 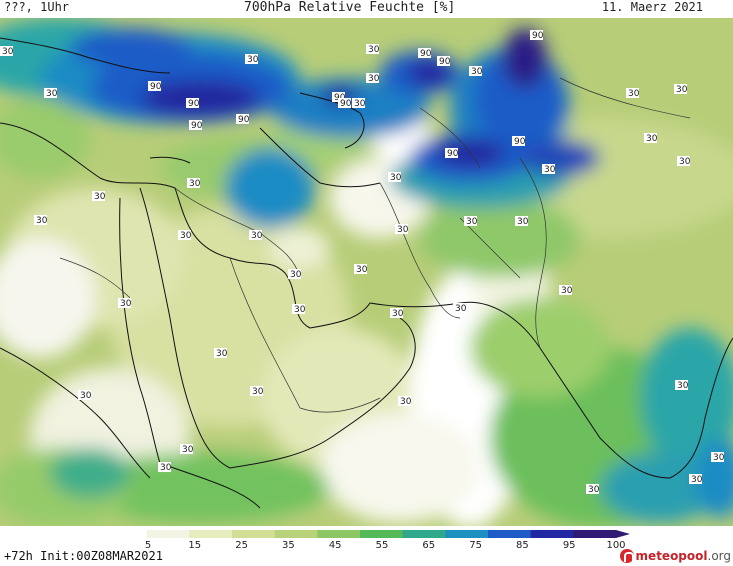 What do you see at coordinates (616, 545) in the screenshot?
I see `colorbar-tick-label: 100` at bounding box center [616, 545].